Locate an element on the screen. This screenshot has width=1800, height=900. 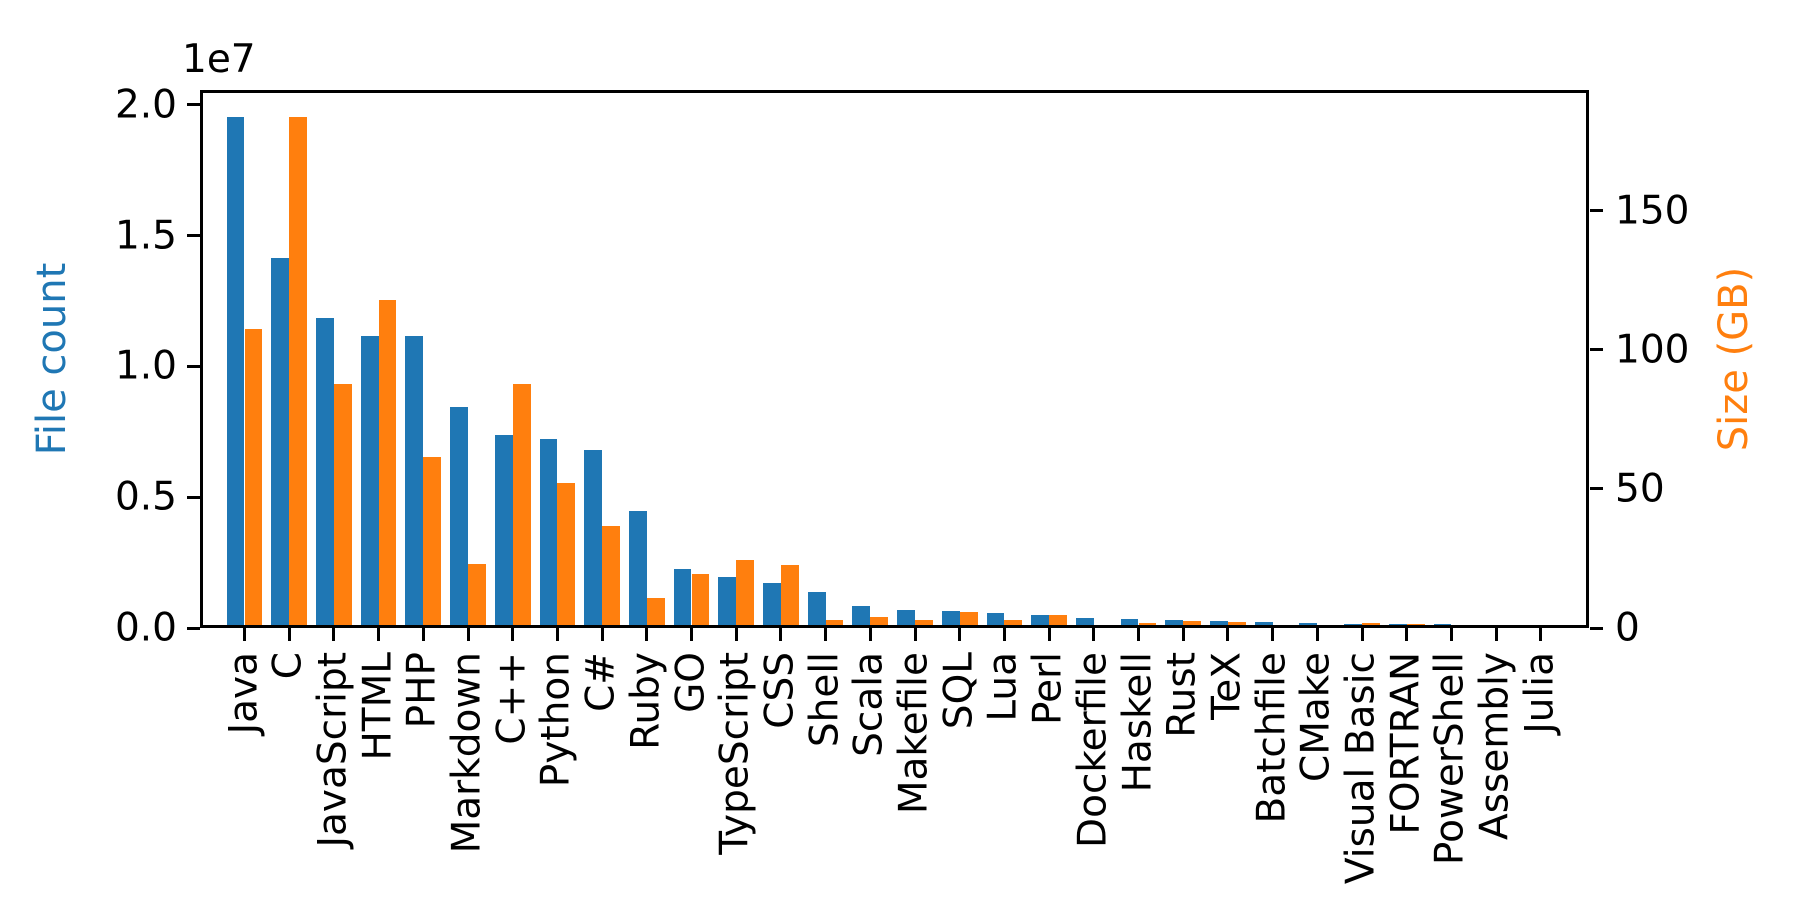
y-tick-label-right-50: 50 is located at coordinates (1640, 489).